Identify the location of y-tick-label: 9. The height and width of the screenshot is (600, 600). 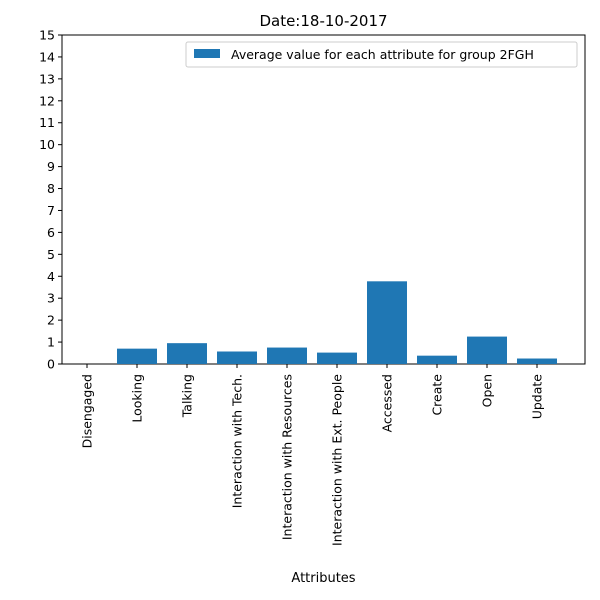
(51, 166).